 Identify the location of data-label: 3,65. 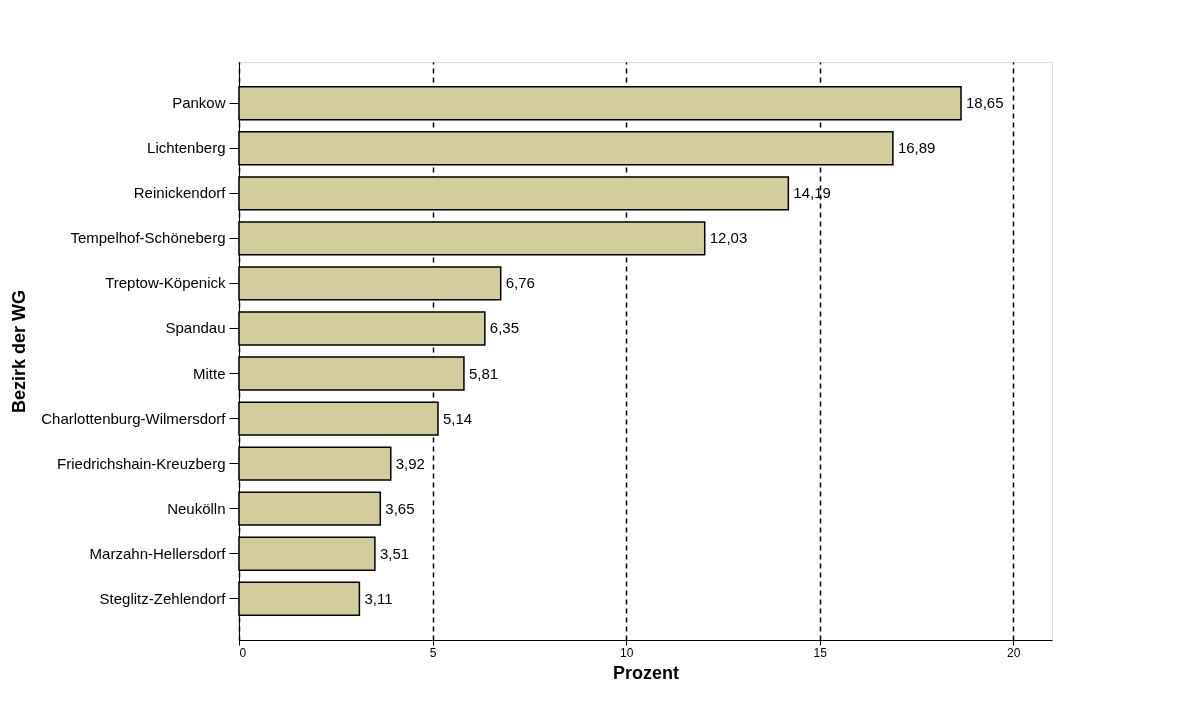
(400, 508).